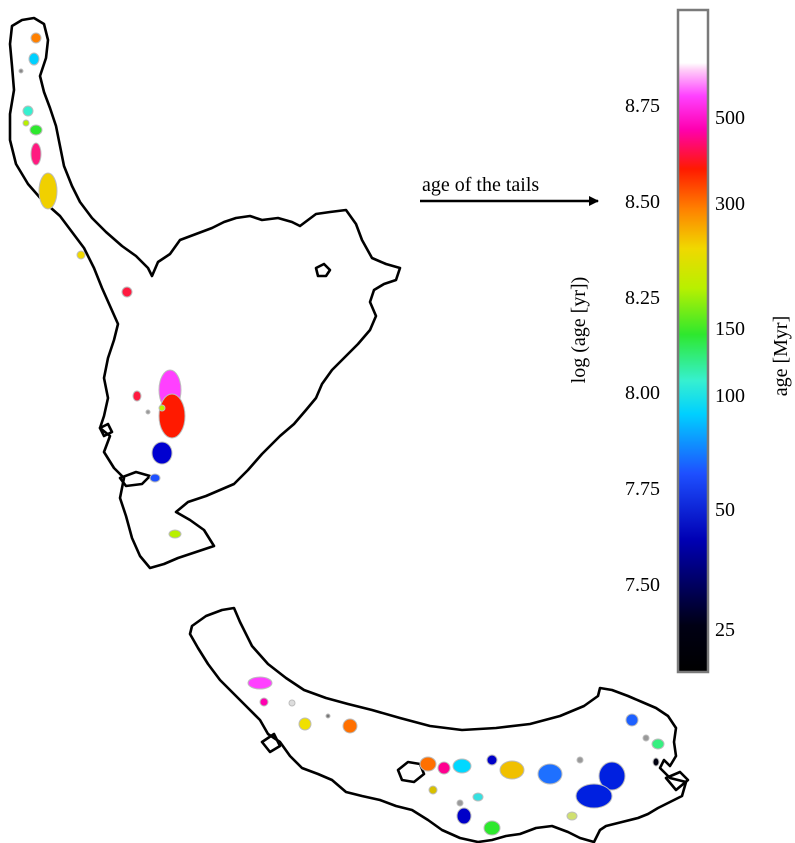  I want to click on log-tick-label: 7.75, so click(642, 489).